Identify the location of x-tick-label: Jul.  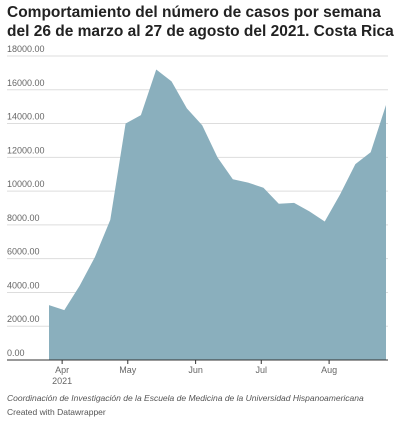
(262, 370).